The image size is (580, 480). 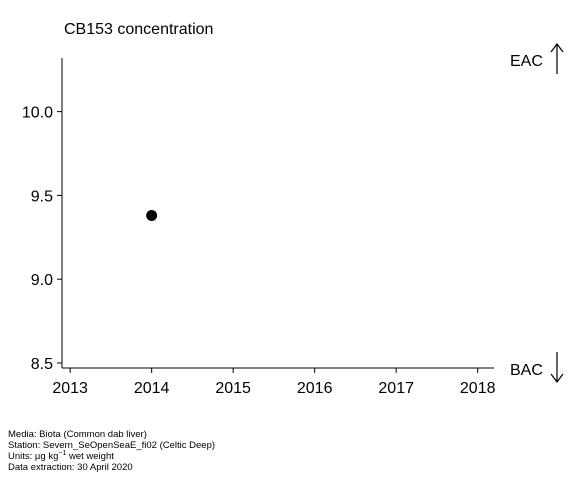 What do you see at coordinates (315, 388) in the screenshot?
I see `x-tick-label: 2016` at bounding box center [315, 388].